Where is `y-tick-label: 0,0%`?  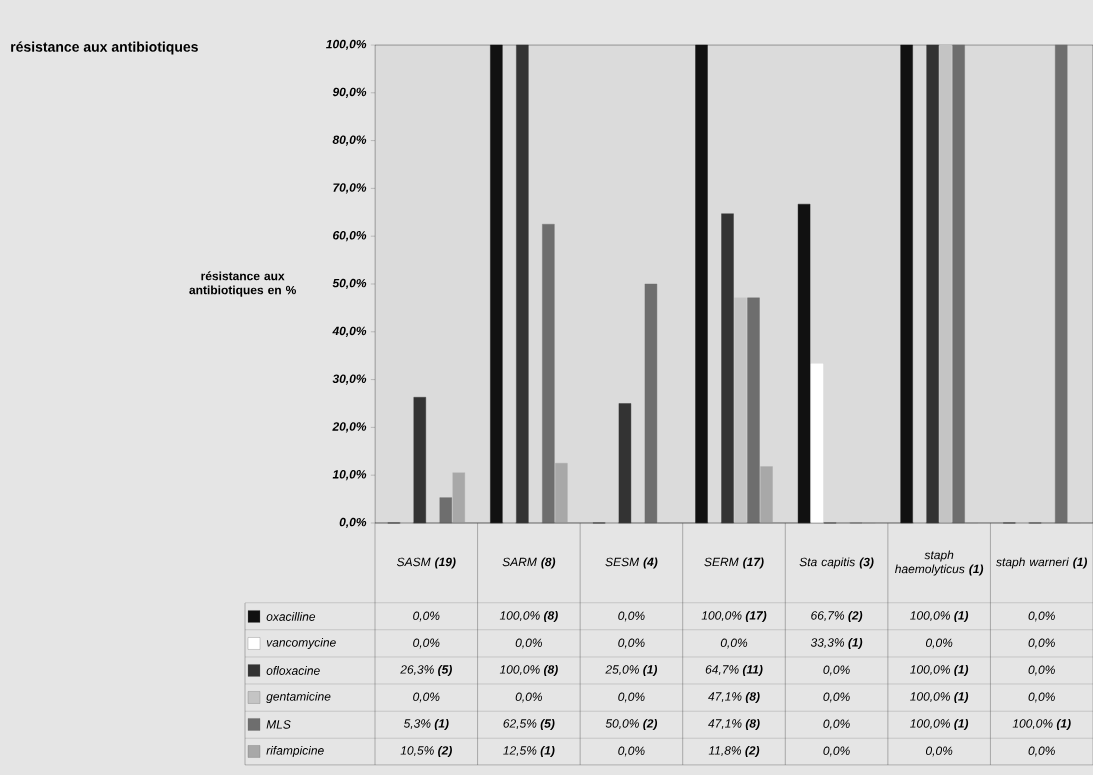
y-tick-label: 0,0% is located at coordinates (353, 523).